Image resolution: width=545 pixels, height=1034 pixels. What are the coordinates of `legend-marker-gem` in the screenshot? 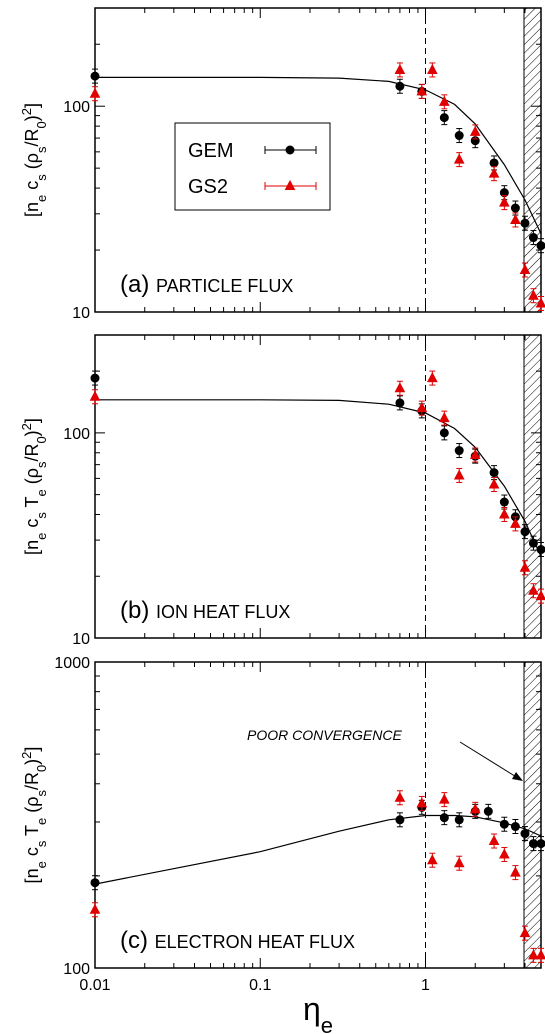 It's located at (290, 150).